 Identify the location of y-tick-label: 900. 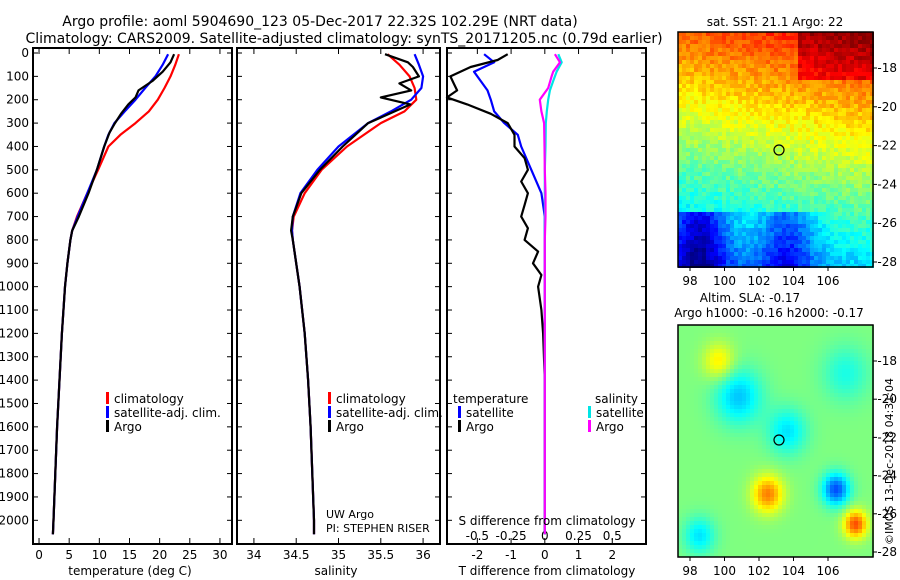
(17, 263).